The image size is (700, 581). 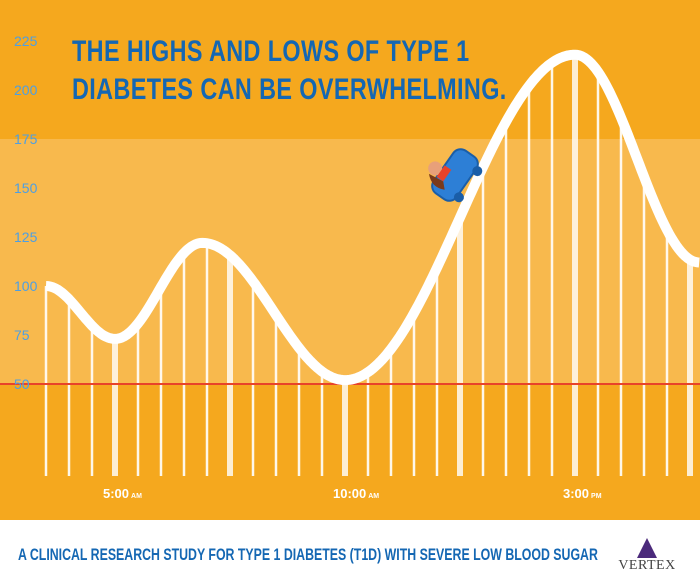 I want to click on rollercoaster-car-icon, so click(x=455, y=175).